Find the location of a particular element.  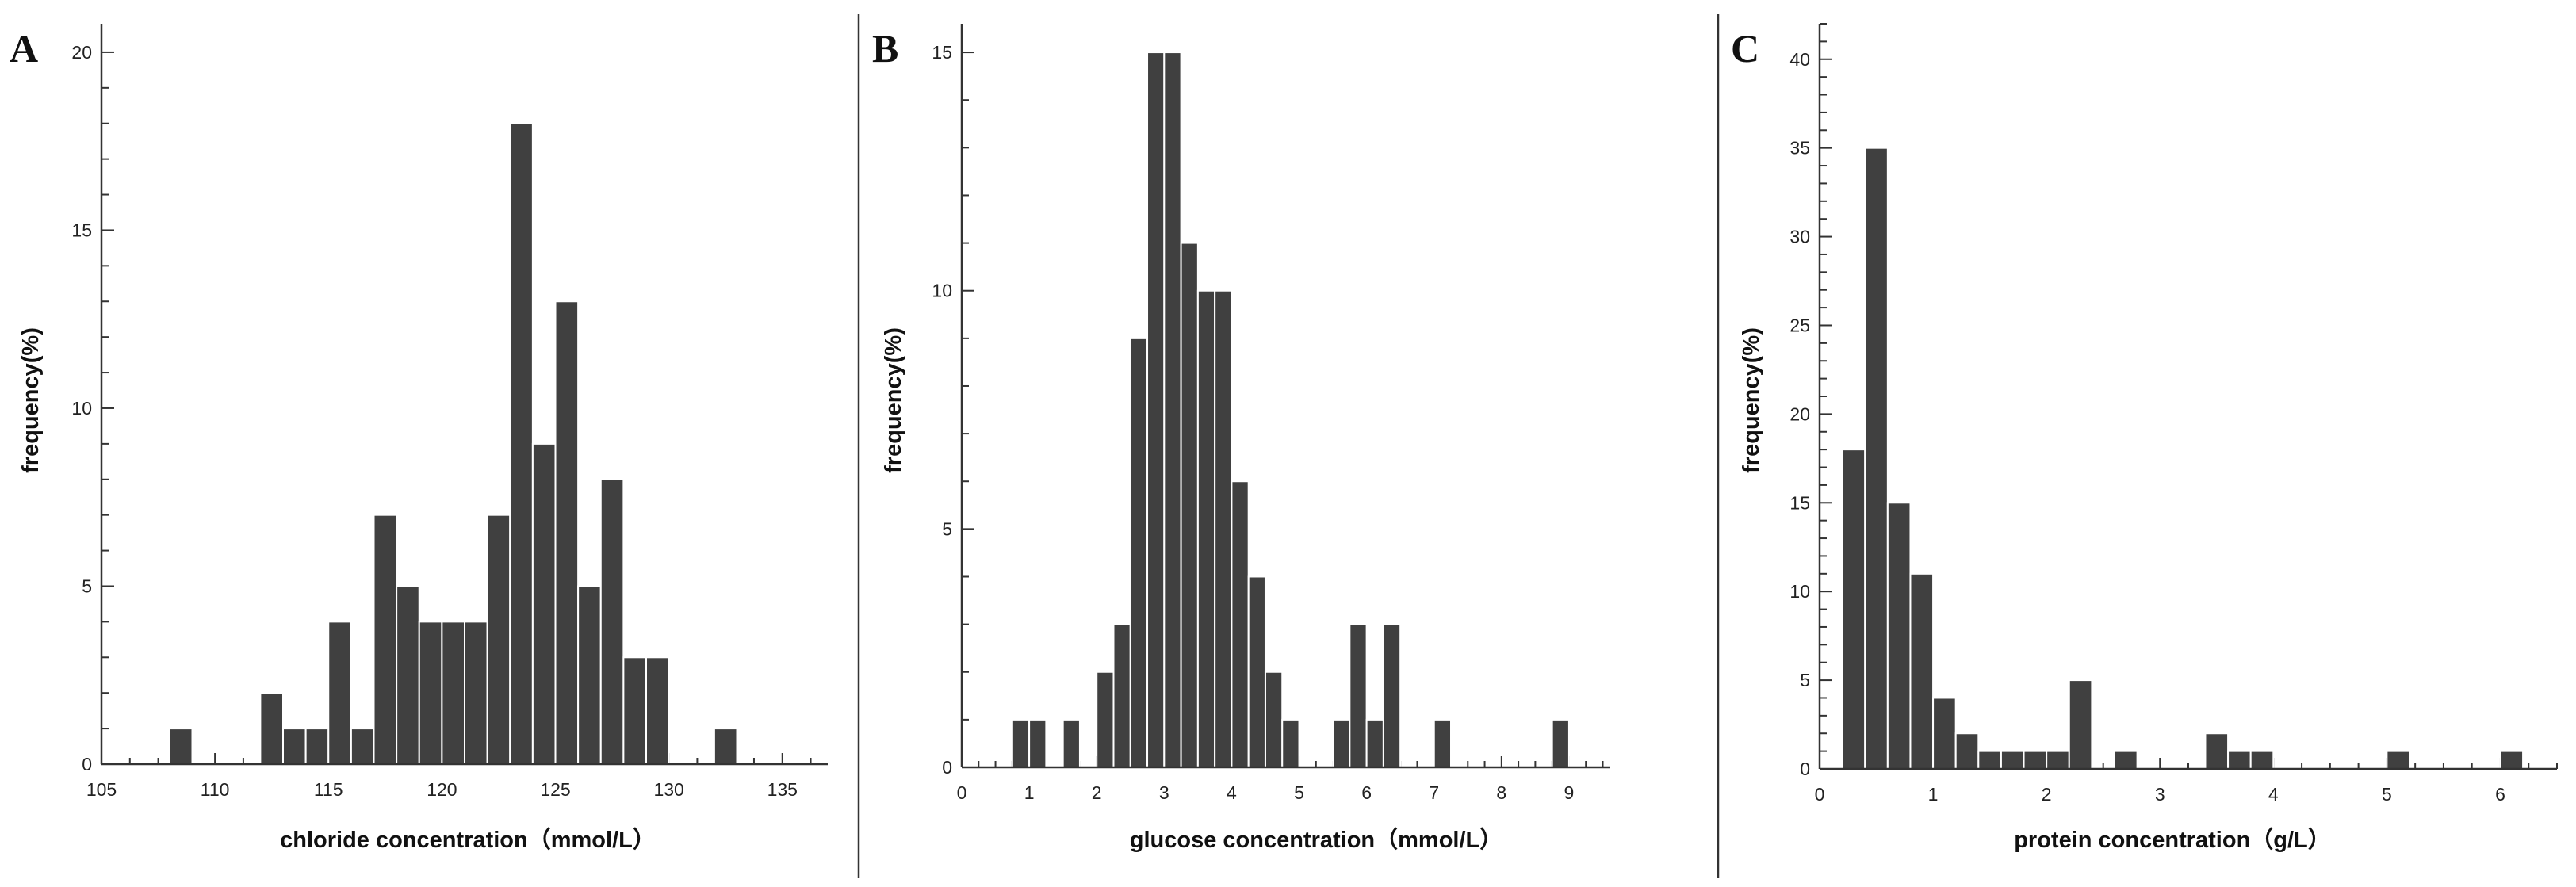

x-tick-label: 125 is located at coordinates (555, 789).